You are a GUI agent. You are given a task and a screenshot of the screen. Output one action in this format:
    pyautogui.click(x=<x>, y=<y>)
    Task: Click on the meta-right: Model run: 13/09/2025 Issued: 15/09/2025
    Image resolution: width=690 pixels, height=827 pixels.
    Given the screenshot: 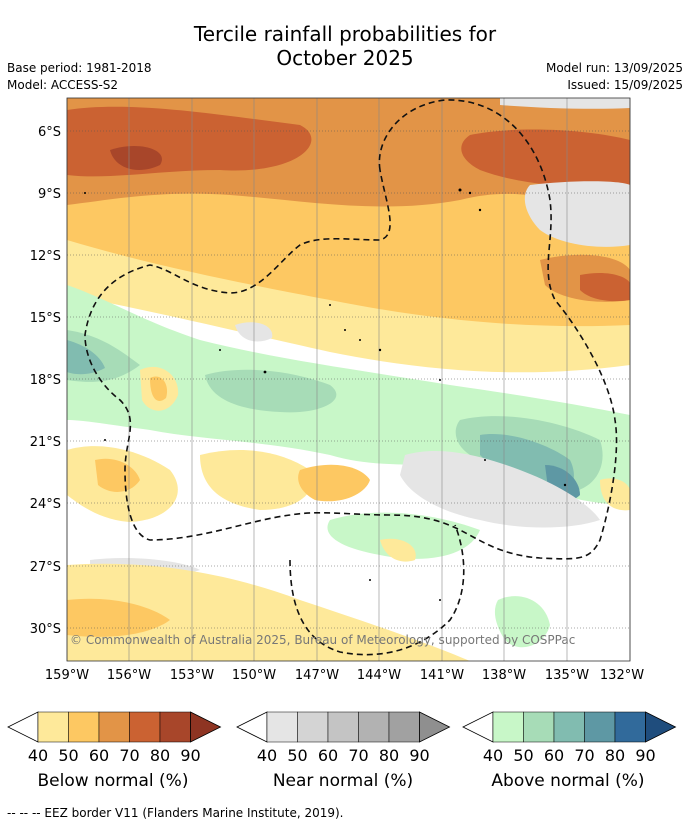 What is the action you would take?
    pyautogui.click(x=614, y=77)
    